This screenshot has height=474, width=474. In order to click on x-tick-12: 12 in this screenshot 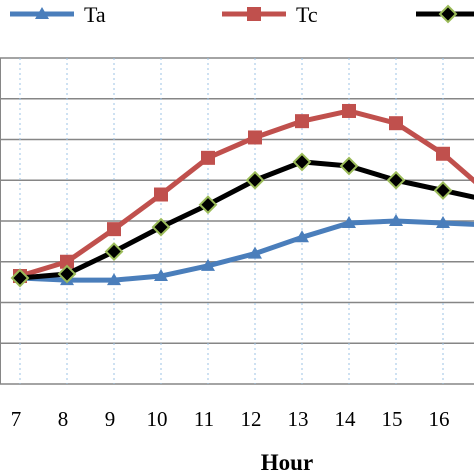, I will do `click(251, 419)`.